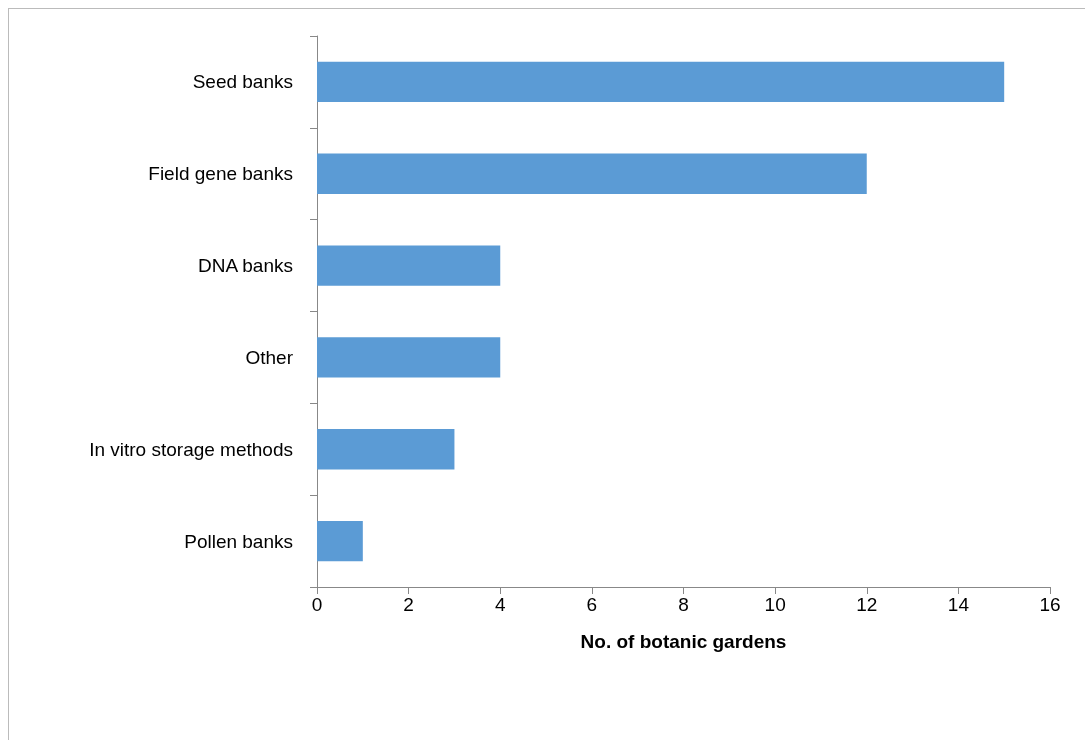 Image resolution: width=1085 pixels, height=740 pixels. Describe the element at coordinates (245, 266) in the screenshot. I see `y-tick-label: DNA banks` at that location.